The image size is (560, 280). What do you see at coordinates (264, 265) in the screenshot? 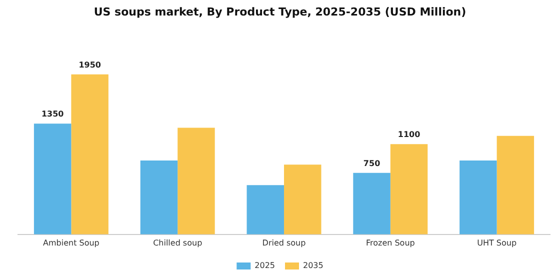
I see `legend-label: 2025` at bounding box center [264, 265].